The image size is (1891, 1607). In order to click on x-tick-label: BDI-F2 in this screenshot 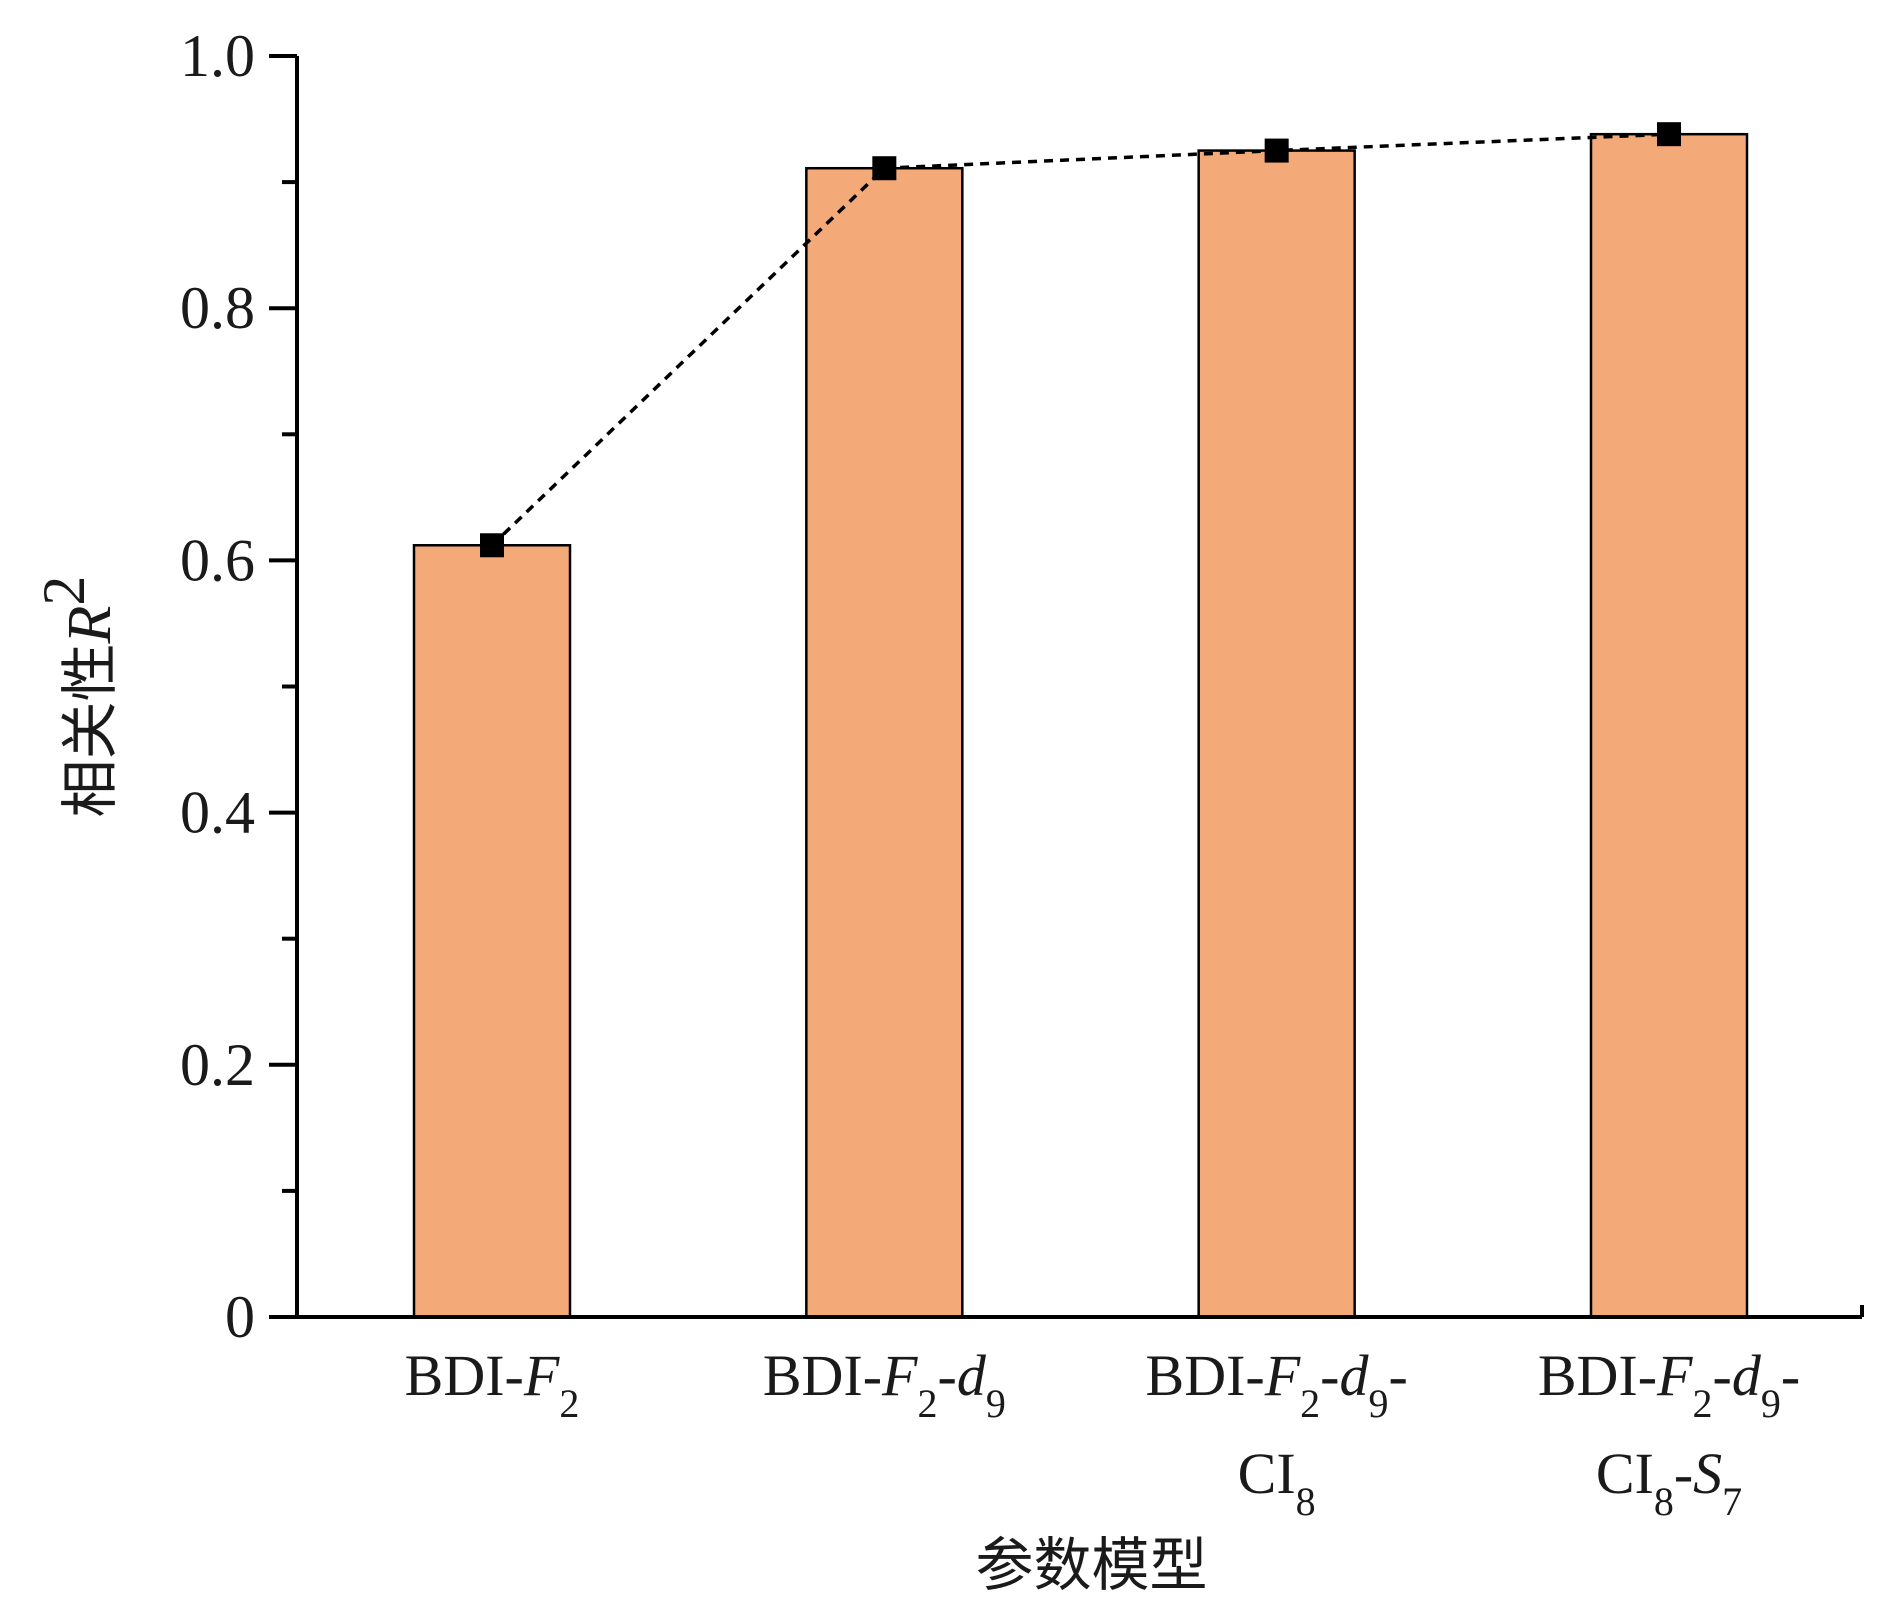, I will do `click(492, 1384)`.